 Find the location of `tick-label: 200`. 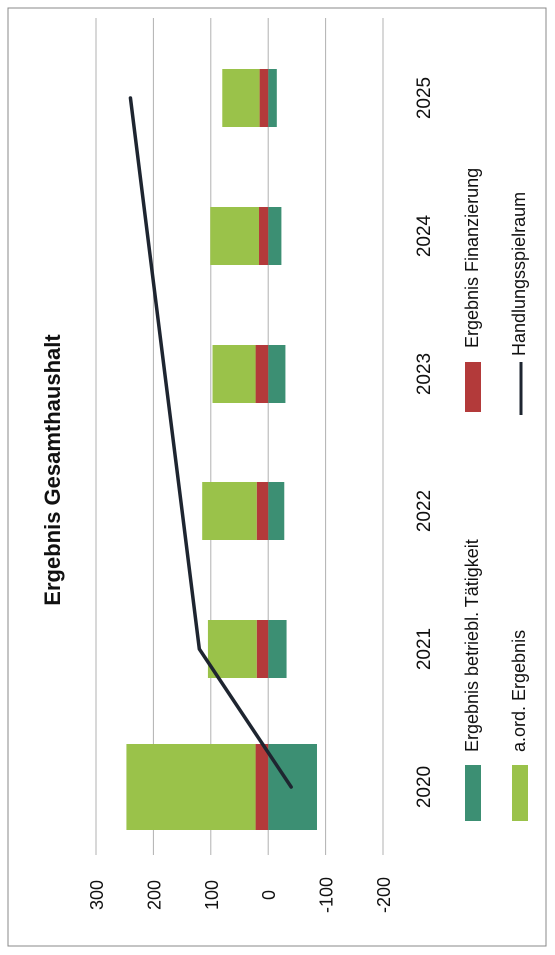

tick-label: 200 is located at coordinates (154, 895).